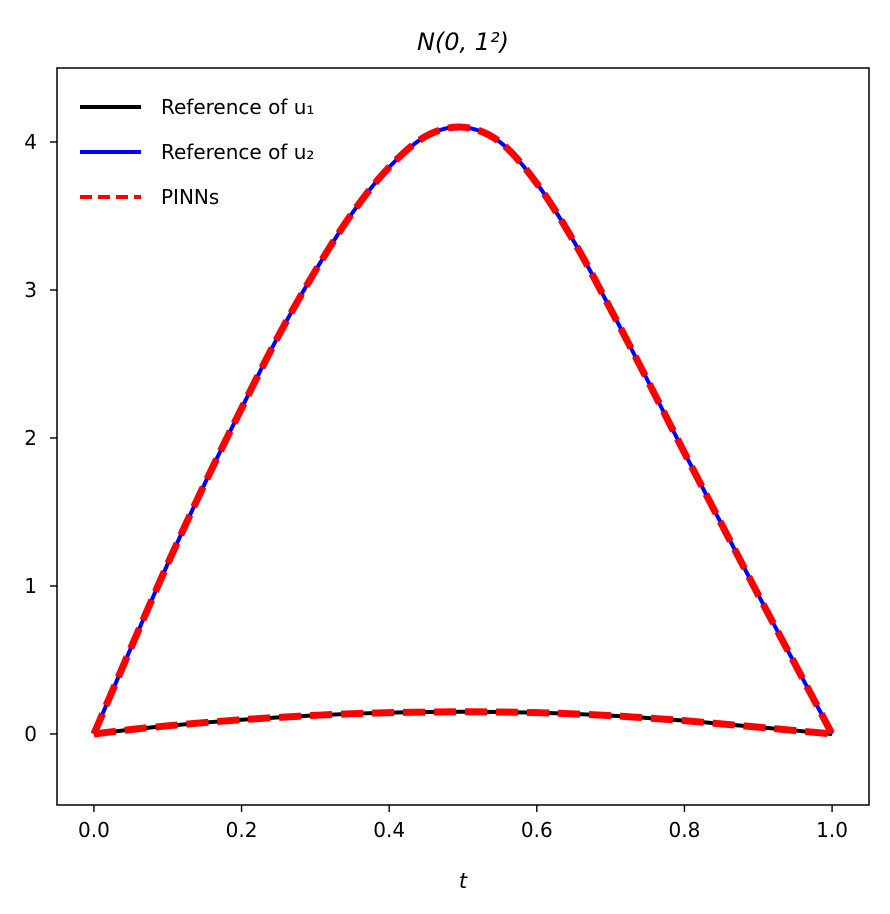  I want to click on legend: Reference of u₁ Reference of u₂ PINNs, so click(197, 152).